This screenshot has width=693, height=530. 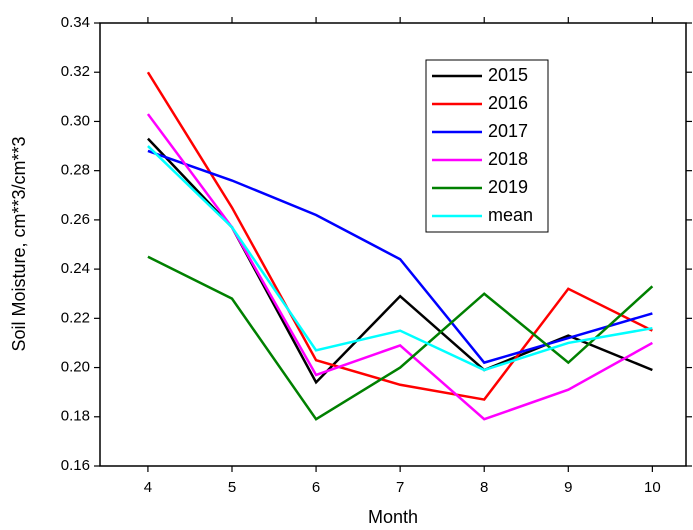 What do you see at coordinates (75, 367) in the screenshot?
I see `y-tick-label: 0.20` at bounding box center [75, 367].